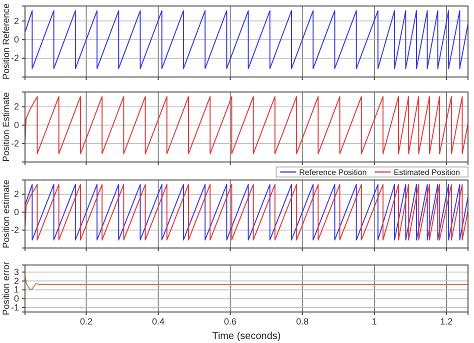 This screenshot has width=474, height=343. What do you see at coordinates (158, 321) in the screenshot?
I see `x-tick-label: 0.4` at bounding box center [158, 321].